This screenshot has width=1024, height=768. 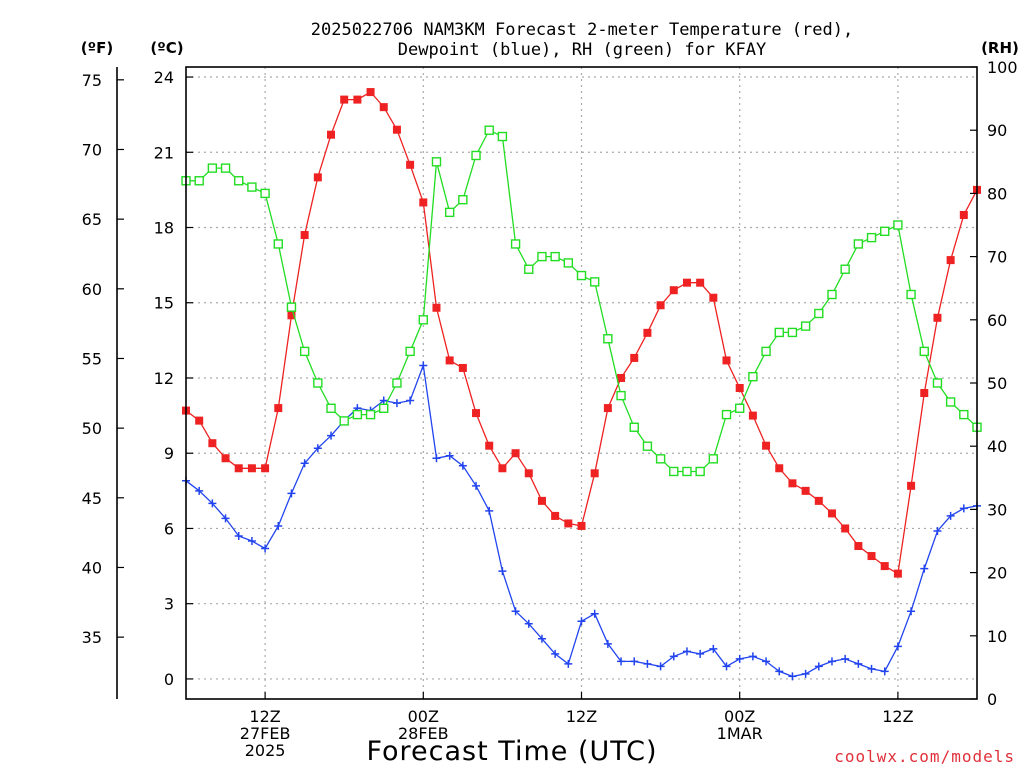 I want to click on x-tick-label: 00Z, so click(x=739, y=716).